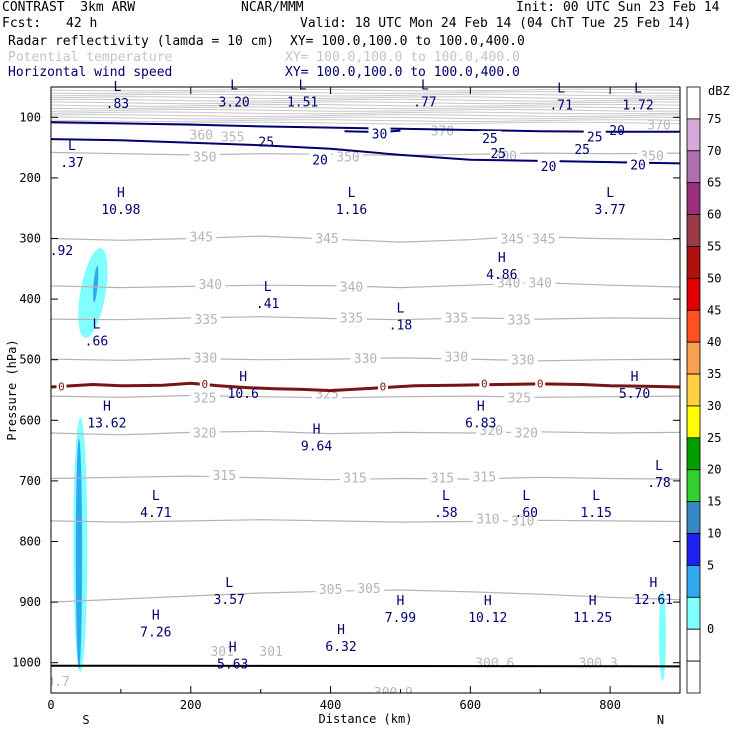 This screenshot has width=740, height=740. What do you see at coordinates (402, 57) in the screenshot?
I see `field-theta-xy: XY= 100.0,100.0 to 100.0,400.0` at bounding box center [402, 57].